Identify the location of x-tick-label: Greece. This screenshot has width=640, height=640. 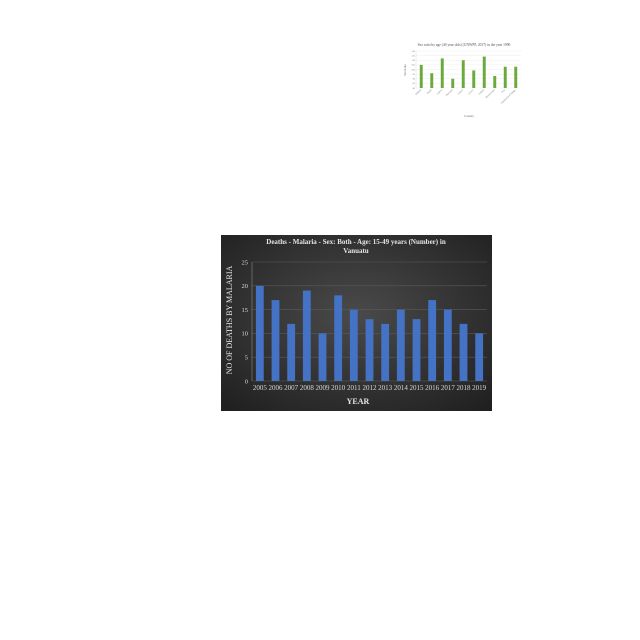
(471, 92).